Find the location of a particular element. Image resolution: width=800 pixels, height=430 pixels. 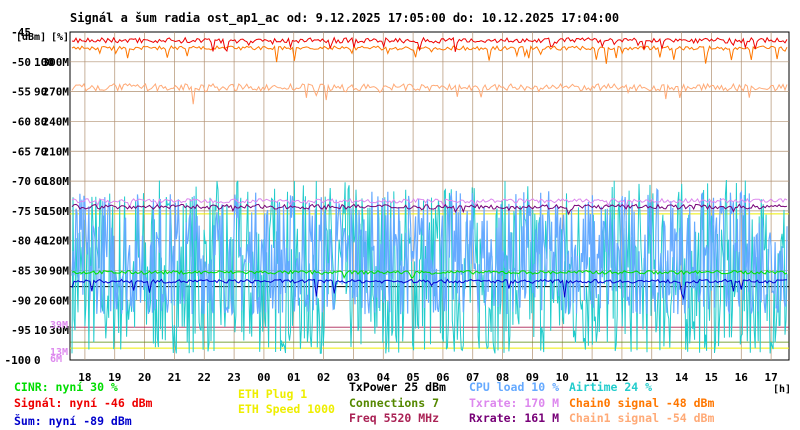

series-noise is located at coordinates (429, 289).